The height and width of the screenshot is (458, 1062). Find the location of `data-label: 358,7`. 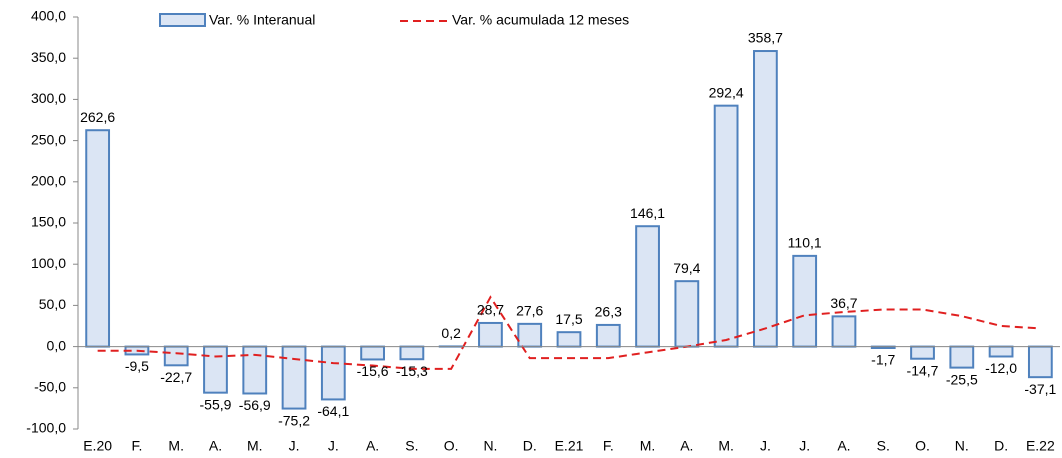

data-label: 358,7 is located at coordinates (765, 38).